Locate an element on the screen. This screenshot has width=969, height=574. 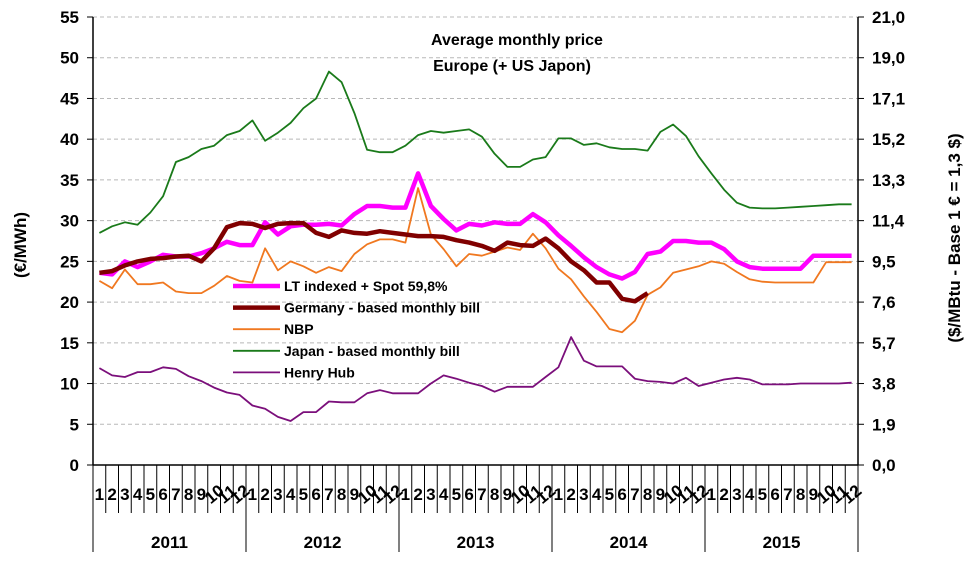
y2-tick-label: 13,3 is located at coordinates (888, 180).